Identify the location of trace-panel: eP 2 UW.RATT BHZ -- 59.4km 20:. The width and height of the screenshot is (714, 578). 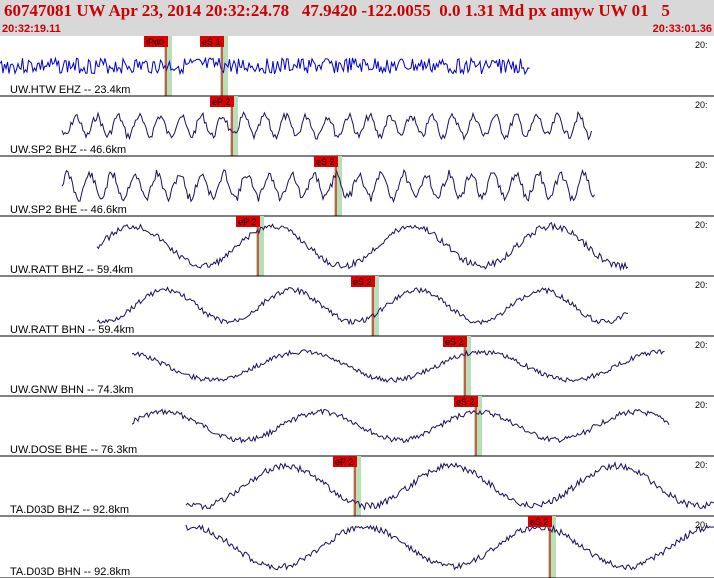
(357, 246).